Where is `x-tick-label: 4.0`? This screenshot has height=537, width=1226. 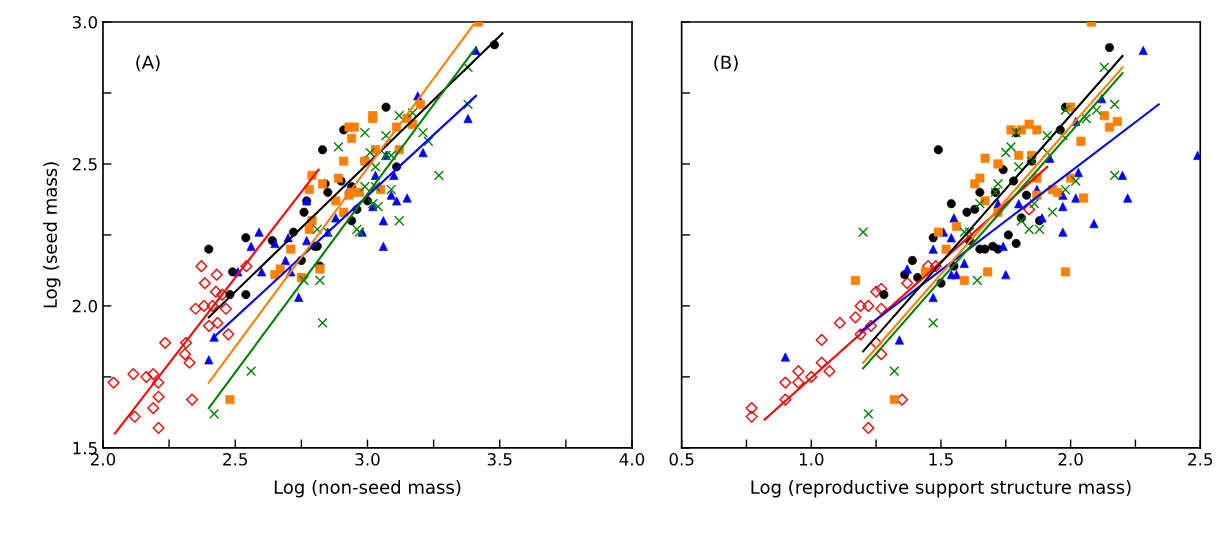
x-tick-label: 4.0 is located at coordinates (632, 459).